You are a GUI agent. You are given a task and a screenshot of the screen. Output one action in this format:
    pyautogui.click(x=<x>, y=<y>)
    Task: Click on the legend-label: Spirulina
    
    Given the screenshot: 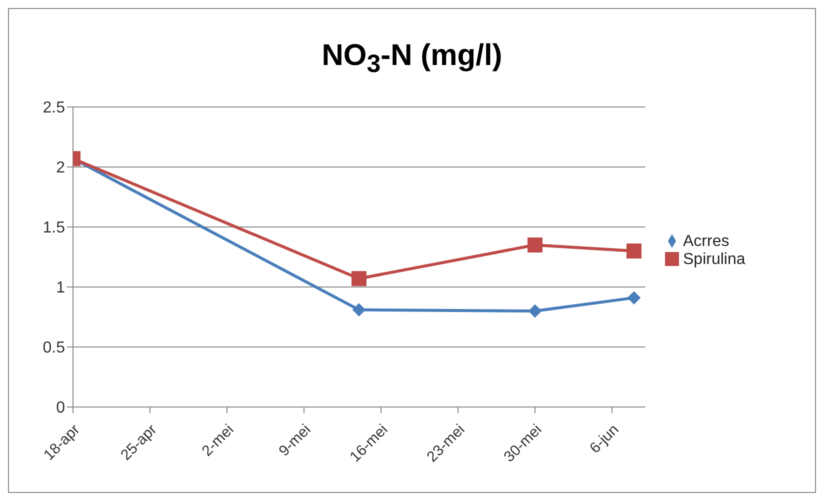 What is the action you would take?
    pyautogui.click(x=714, y=259)
    